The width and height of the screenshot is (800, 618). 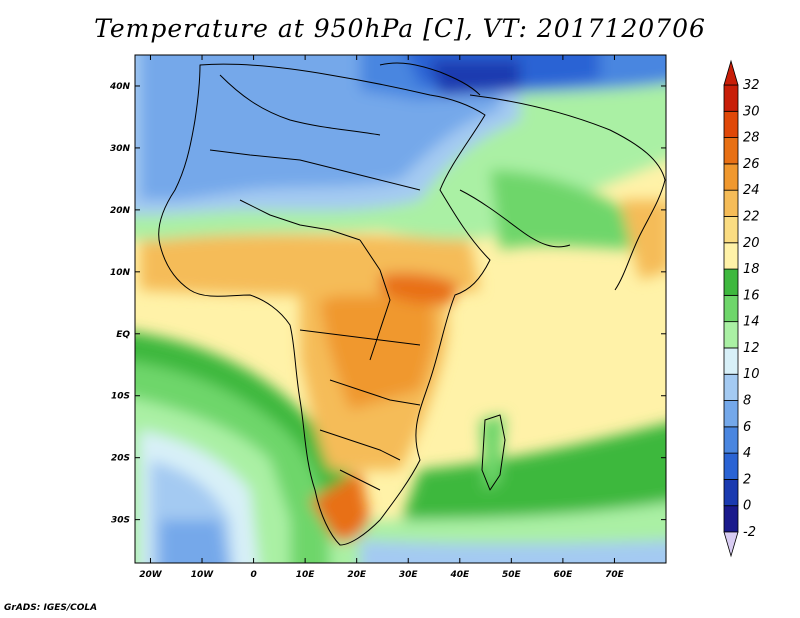 What do you see at coordinates (120, 521) in the screenshot?
I see `y-tick-label: 30S` at bounding box center [120, 521].